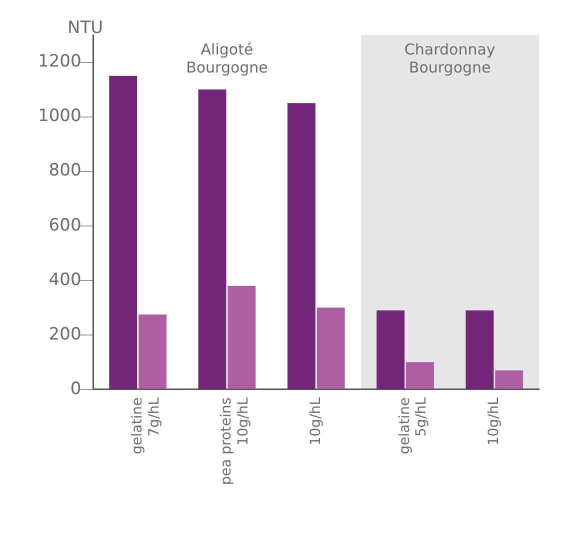  Describe the element at coordinates (145, 425) in the screenshot. I see `x-tick-label: gelatine 7g/hL` at that location.